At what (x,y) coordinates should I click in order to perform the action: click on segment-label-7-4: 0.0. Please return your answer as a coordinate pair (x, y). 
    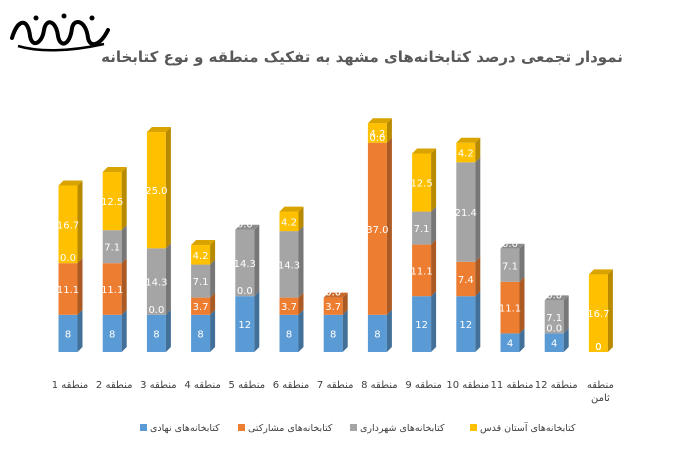
    Looking at the image, I should click on (333, 293).